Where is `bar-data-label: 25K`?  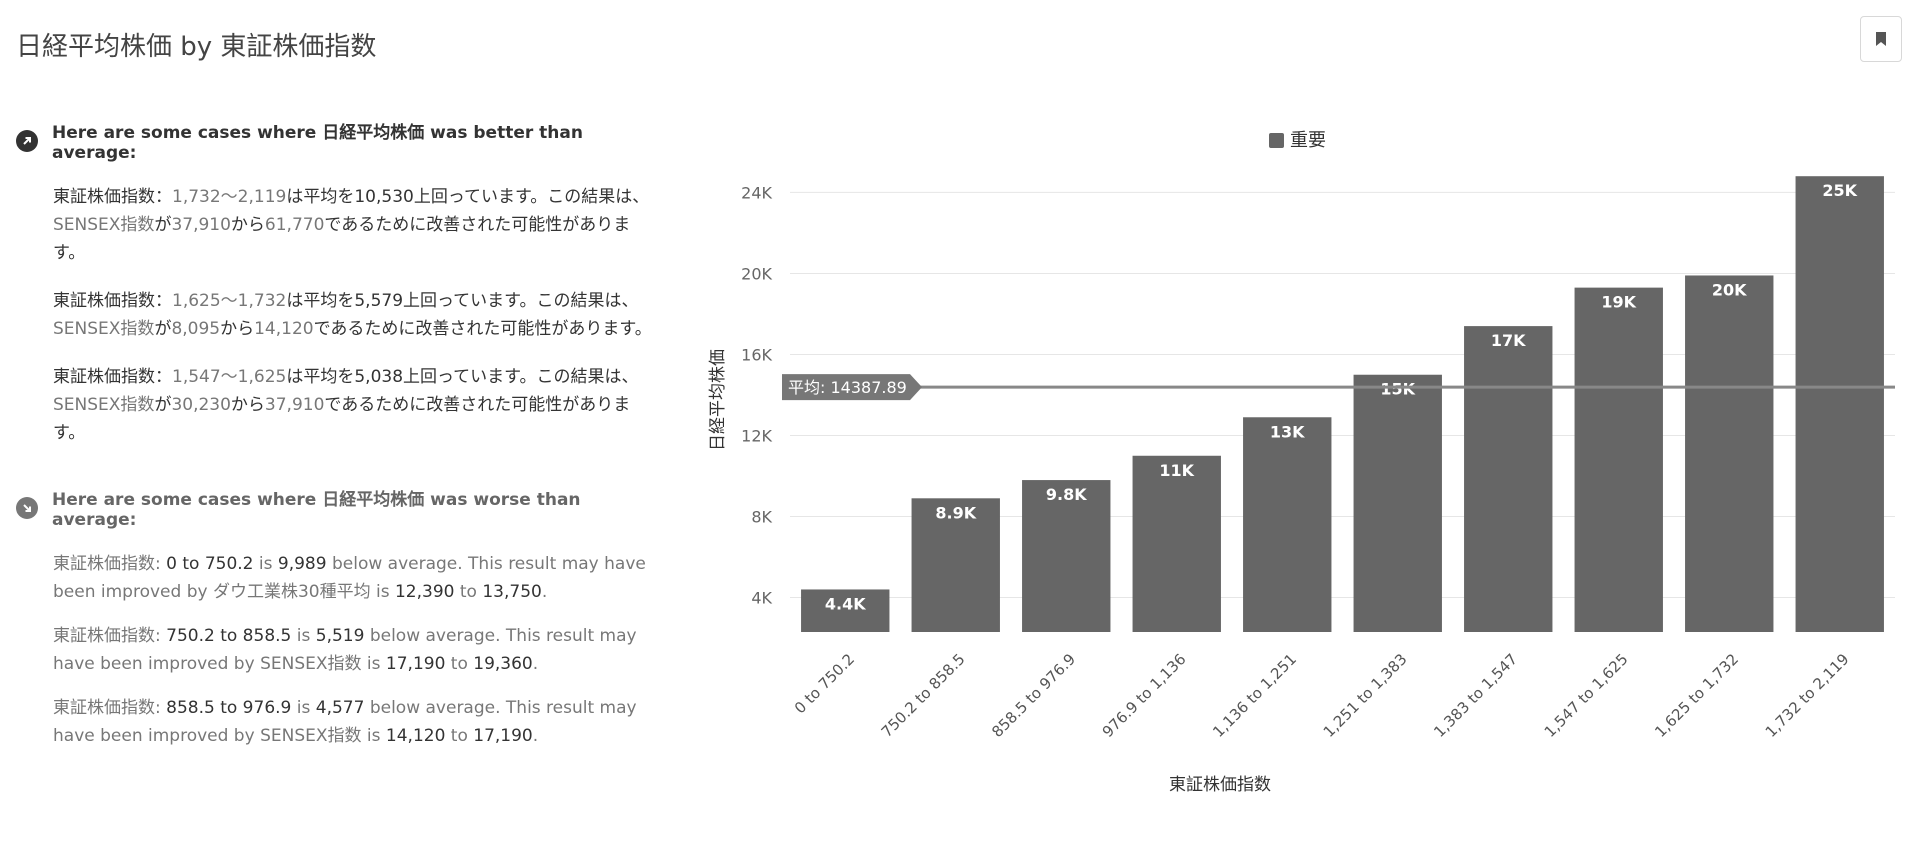 bar-data-label: 25K is located at coordinates (1839, 190).